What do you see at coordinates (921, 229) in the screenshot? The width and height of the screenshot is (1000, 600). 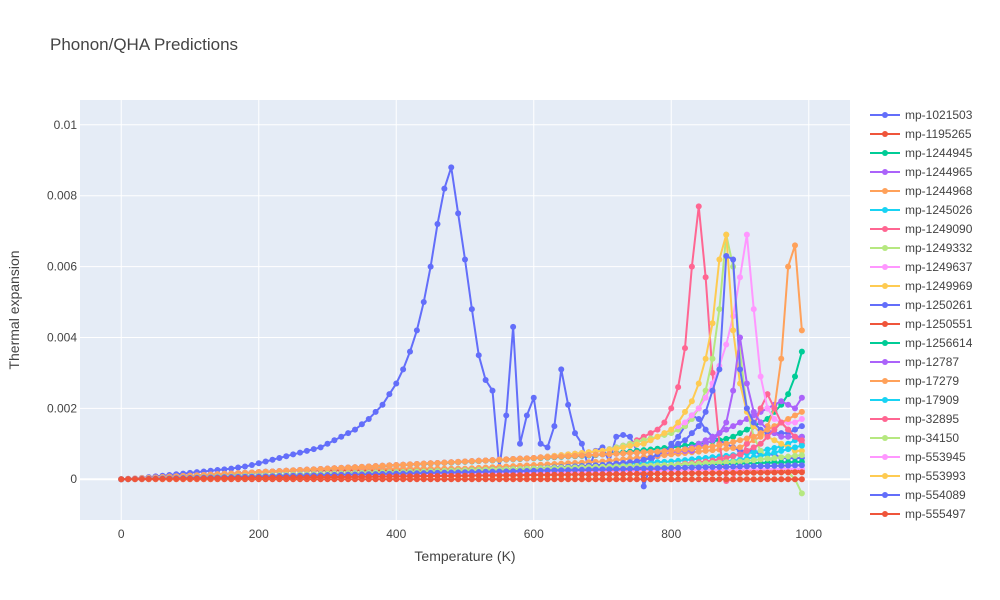 I see `legend-item-mp-1249090: mp-1249090` at bounding box center [921, 229].